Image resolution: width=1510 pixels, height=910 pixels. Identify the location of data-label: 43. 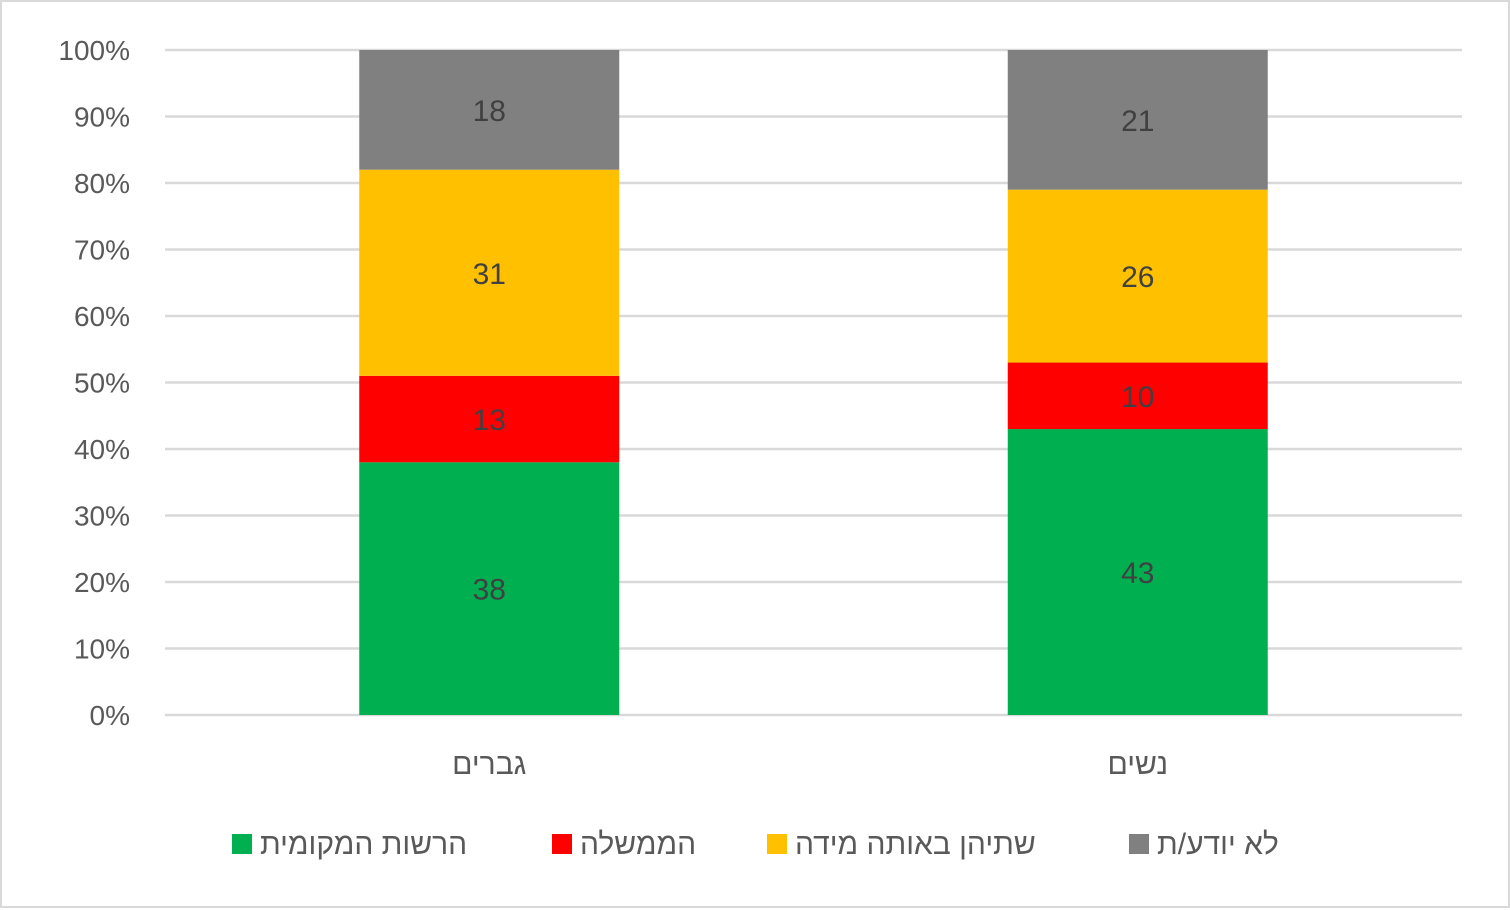
(1137, 573).